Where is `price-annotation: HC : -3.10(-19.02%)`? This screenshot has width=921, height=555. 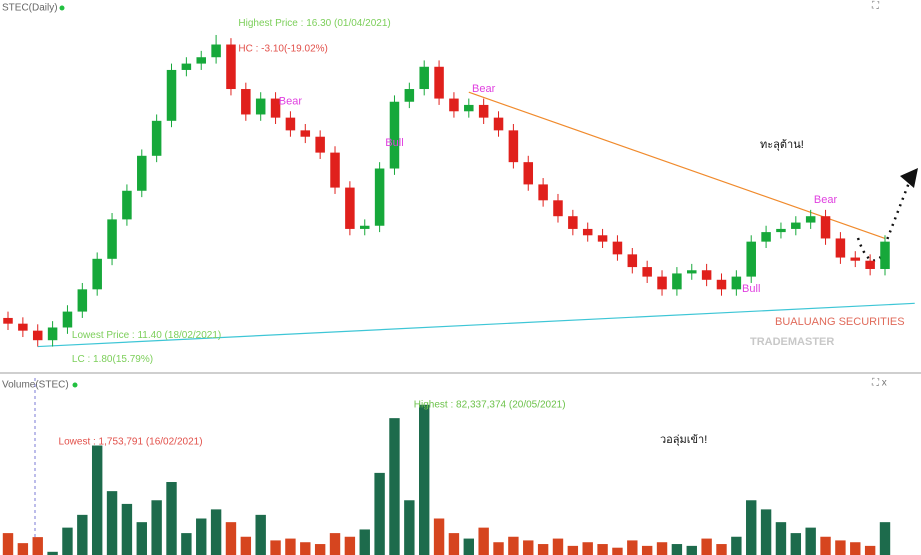
price-annotation: HC : -3.10(-19.02%) is located at coordinates (282, 49).